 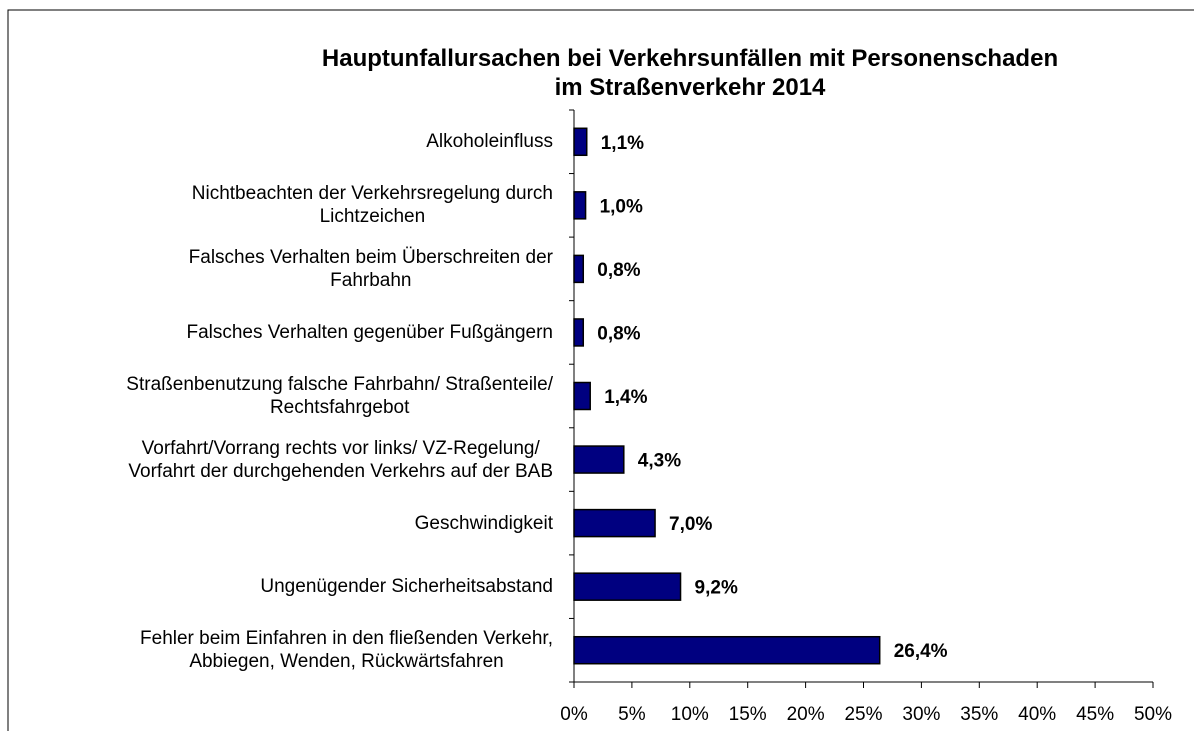 What do you see at coordinates (369, 332) in the screenshot?
I see `category-label: Falsches Verhalten gegenüber Fußgängern` at bounding box center [369, 332].